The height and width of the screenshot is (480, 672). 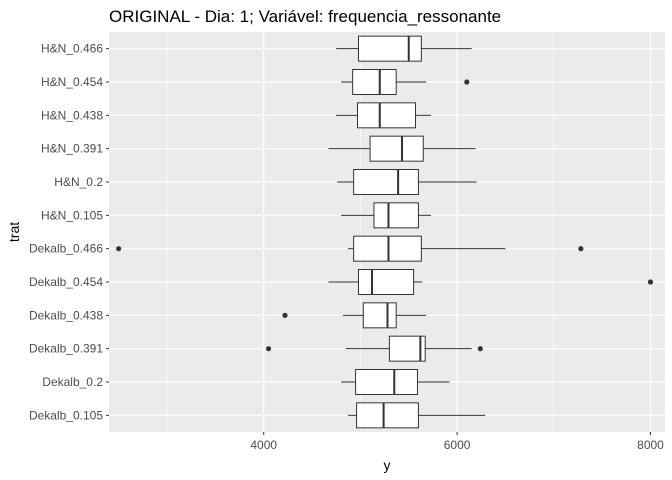 I want to click on box-H&N_0.454, so click(x=405, y=82).